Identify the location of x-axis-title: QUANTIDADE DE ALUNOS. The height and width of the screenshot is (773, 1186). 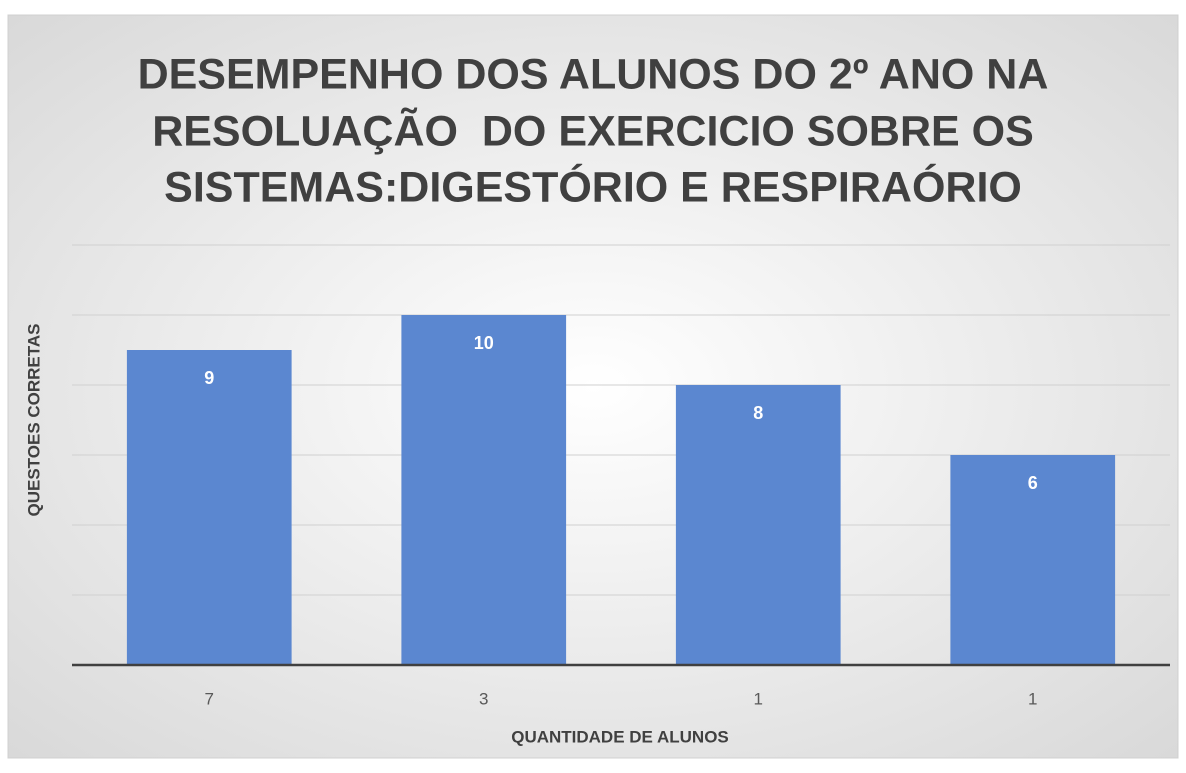
(620, 736).